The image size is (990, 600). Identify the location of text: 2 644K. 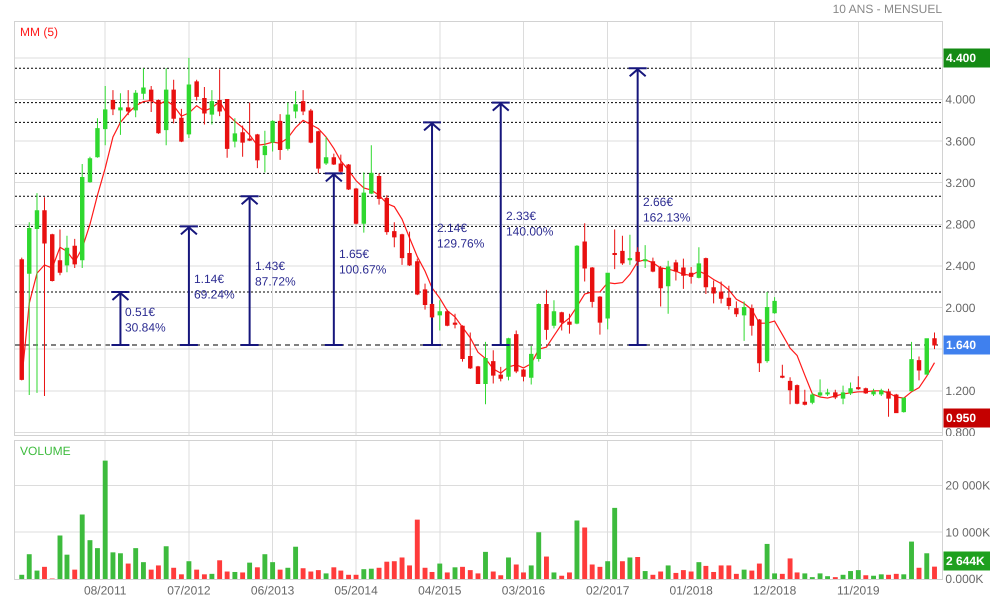
(966, 561).